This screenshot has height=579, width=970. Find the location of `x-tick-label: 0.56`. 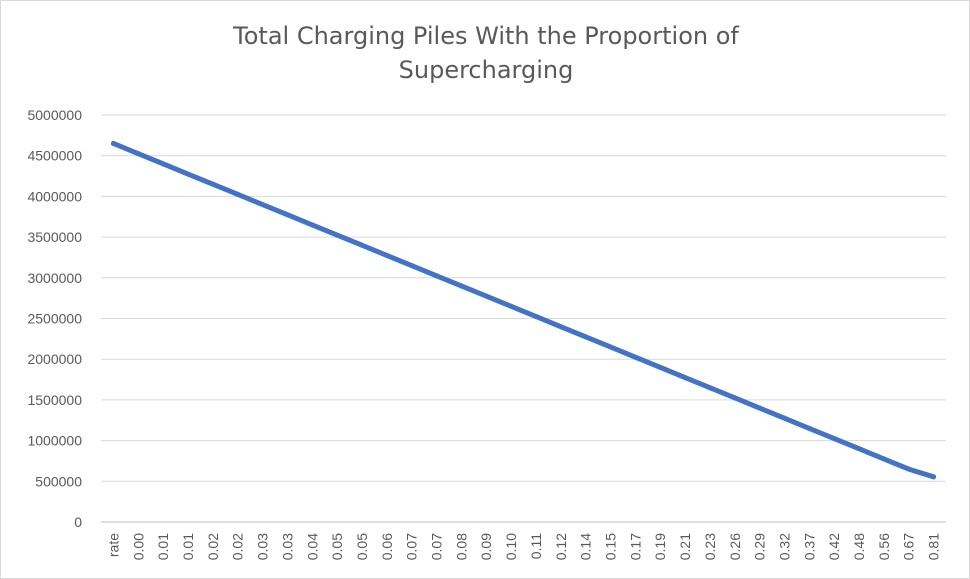

x-tick-label: 0.56 is located at coordinates (884, 546).